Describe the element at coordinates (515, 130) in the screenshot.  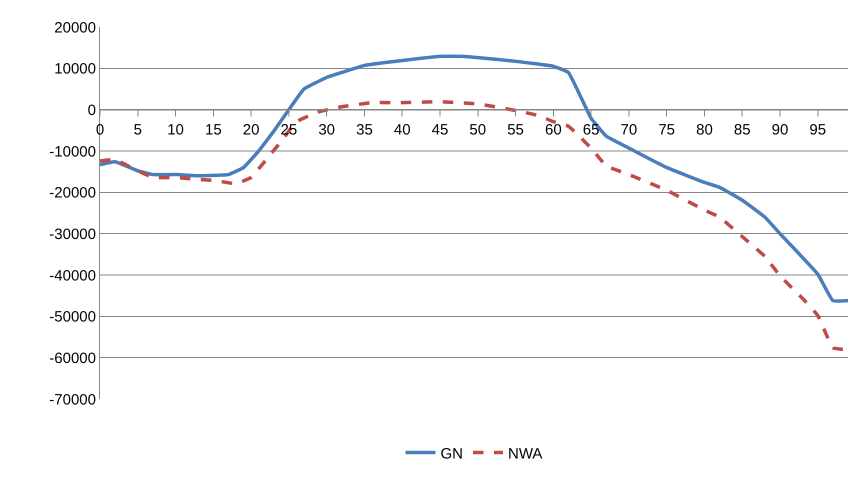
I see `x-tick-label: 55` at that location.